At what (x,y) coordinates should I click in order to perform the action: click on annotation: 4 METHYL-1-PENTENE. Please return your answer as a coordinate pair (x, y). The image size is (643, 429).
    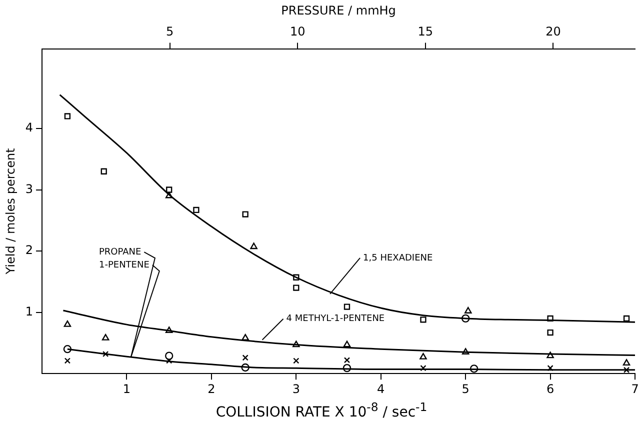
    Looking at the image, I should click on (335, 319).